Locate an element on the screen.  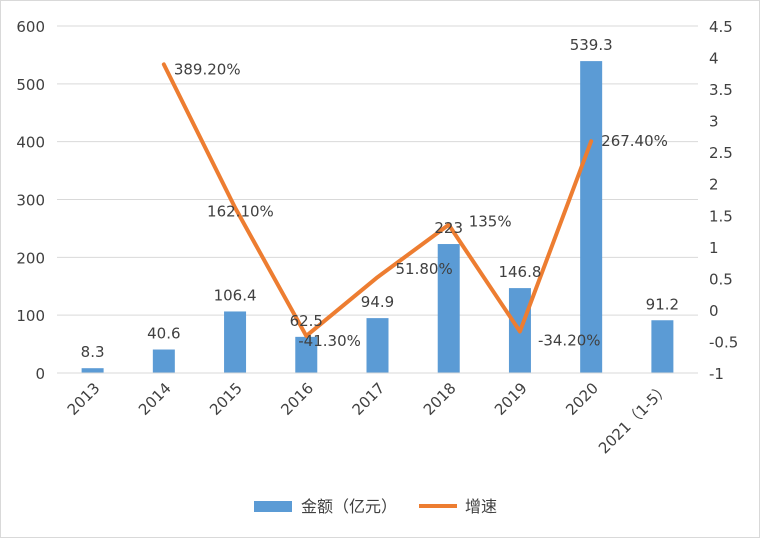
y-right-tick-label: 0 is located at coordinates (714, 311).